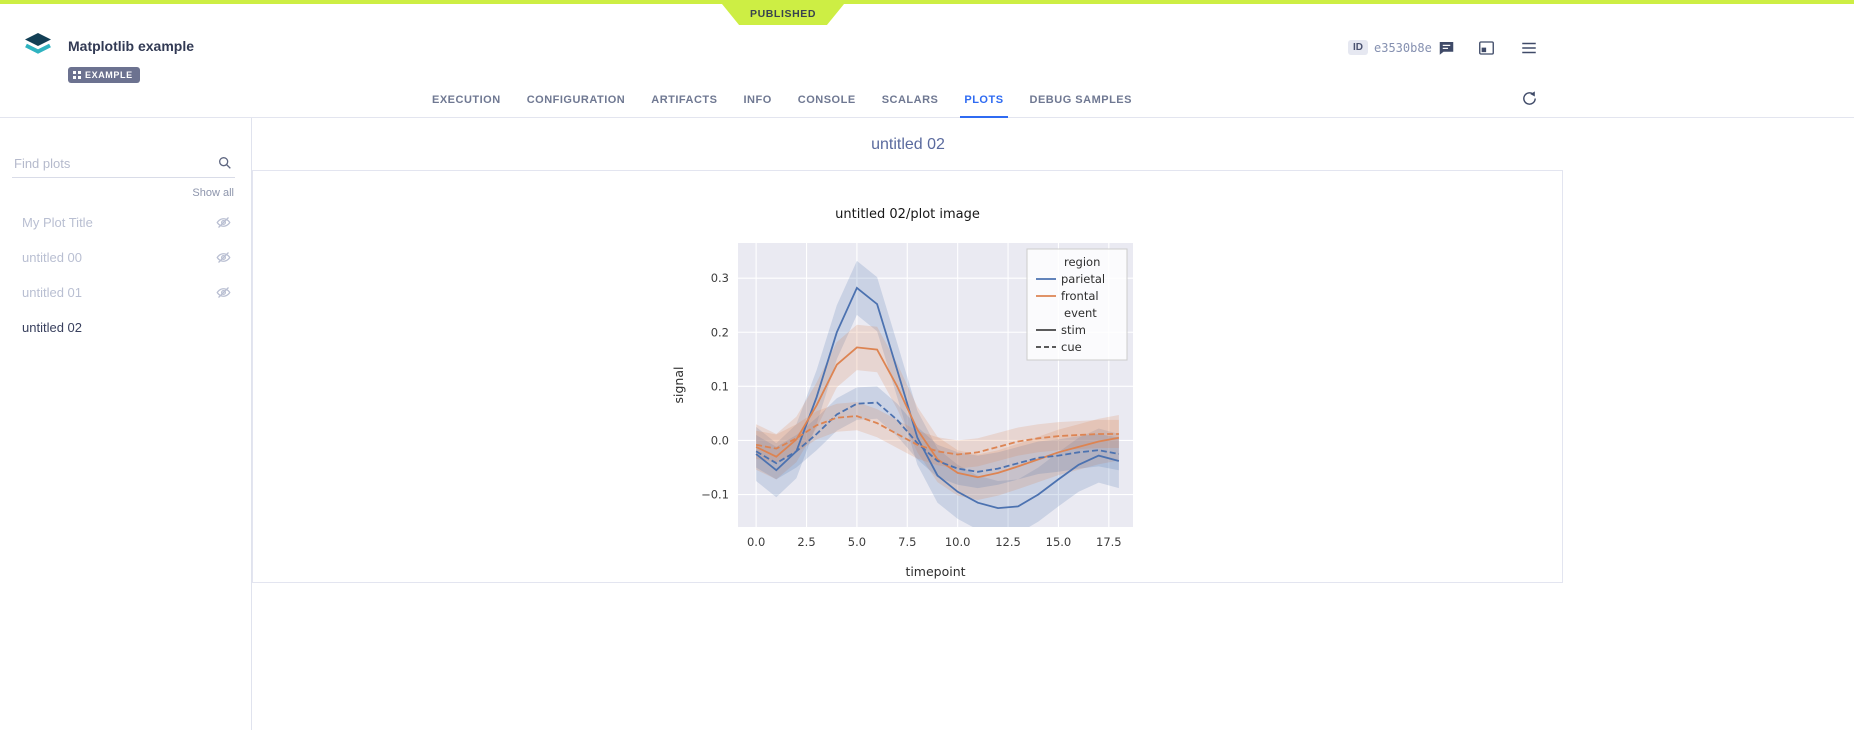  I want to click on refresh-button, so click(1529, 98).